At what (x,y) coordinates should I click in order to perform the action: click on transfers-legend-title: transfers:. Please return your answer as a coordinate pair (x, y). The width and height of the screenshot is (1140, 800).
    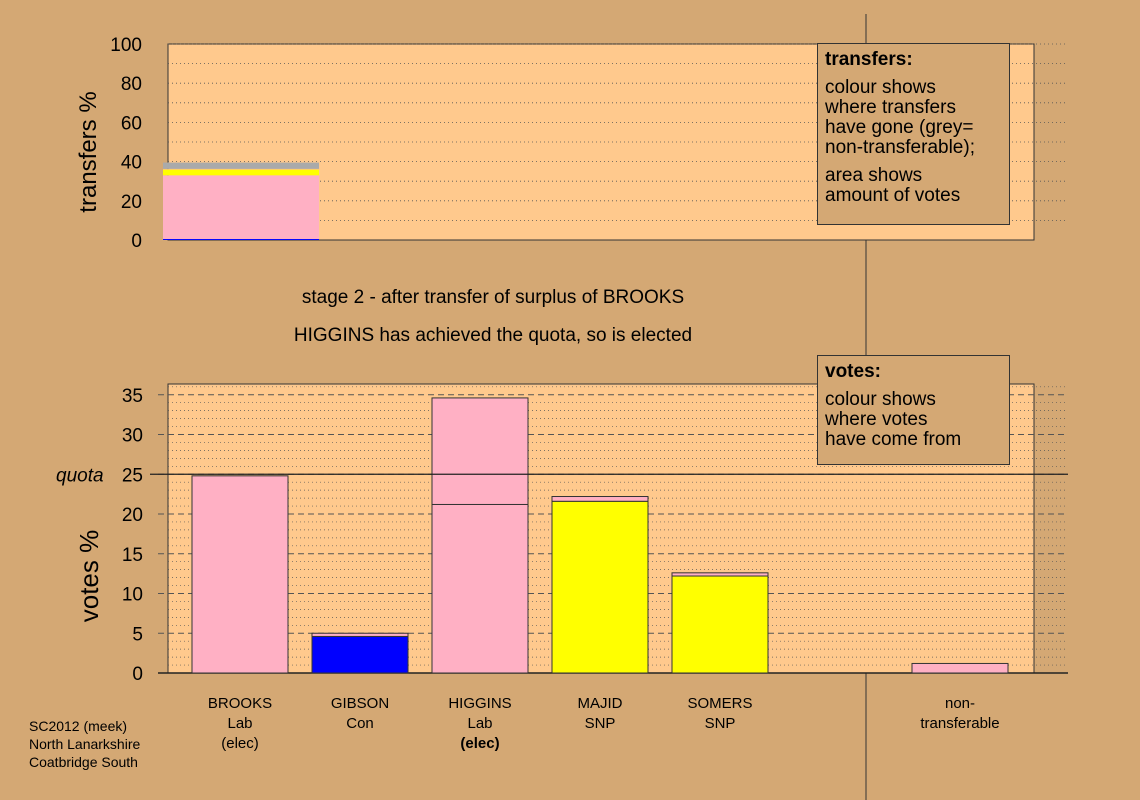
    Looking at the image, I should click on (869, 59).